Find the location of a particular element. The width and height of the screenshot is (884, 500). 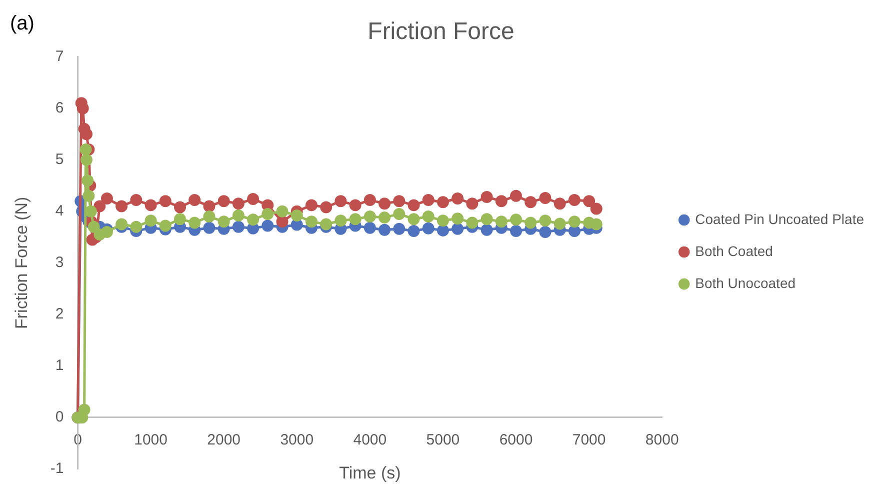

y-tick-label: 1 is located at coordinates (59, 365).